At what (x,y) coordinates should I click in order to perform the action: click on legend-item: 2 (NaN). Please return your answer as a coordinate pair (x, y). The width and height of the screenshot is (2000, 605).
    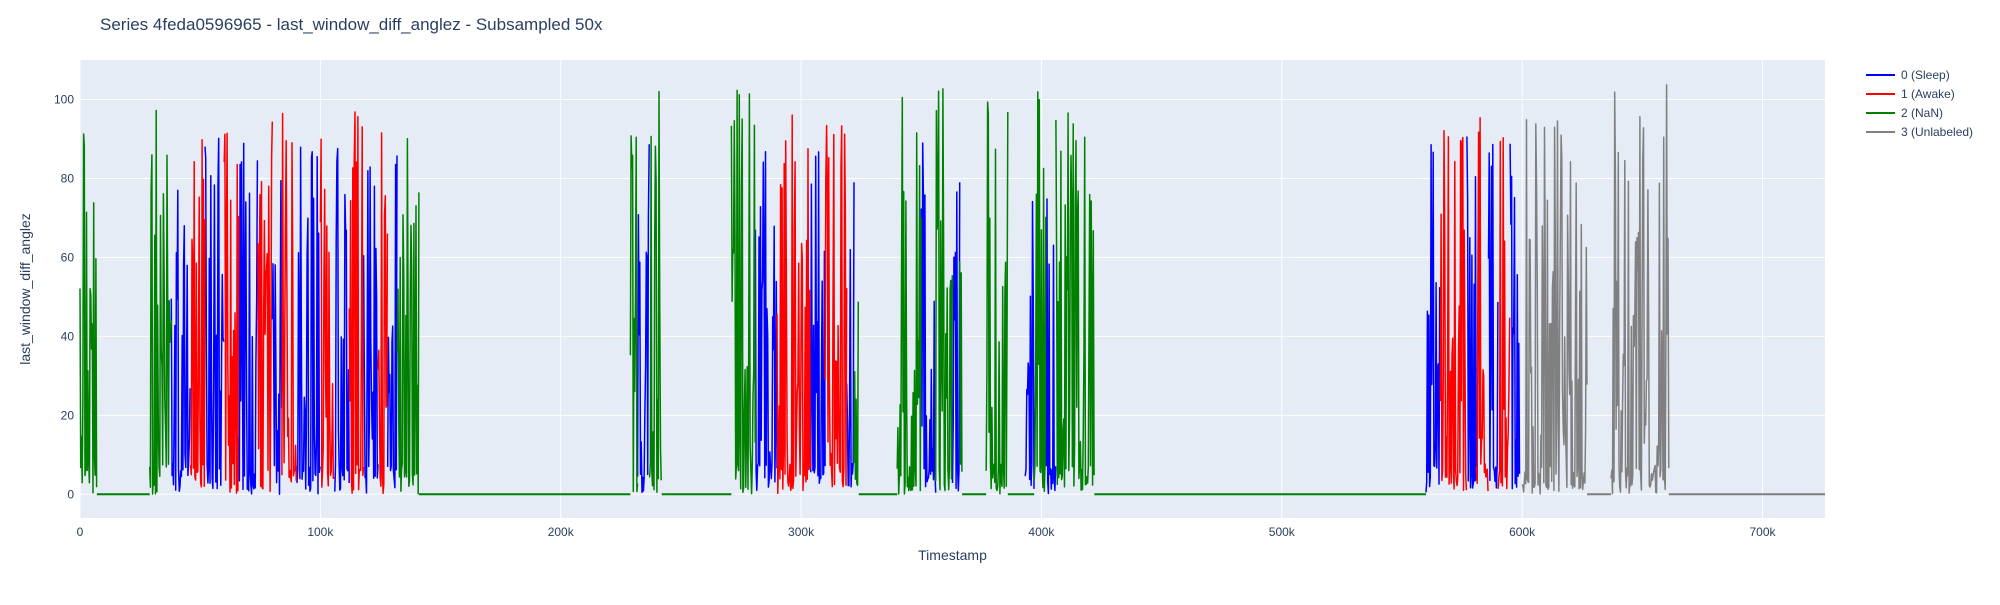
    Looking at the image, I should click on (1904, 113).